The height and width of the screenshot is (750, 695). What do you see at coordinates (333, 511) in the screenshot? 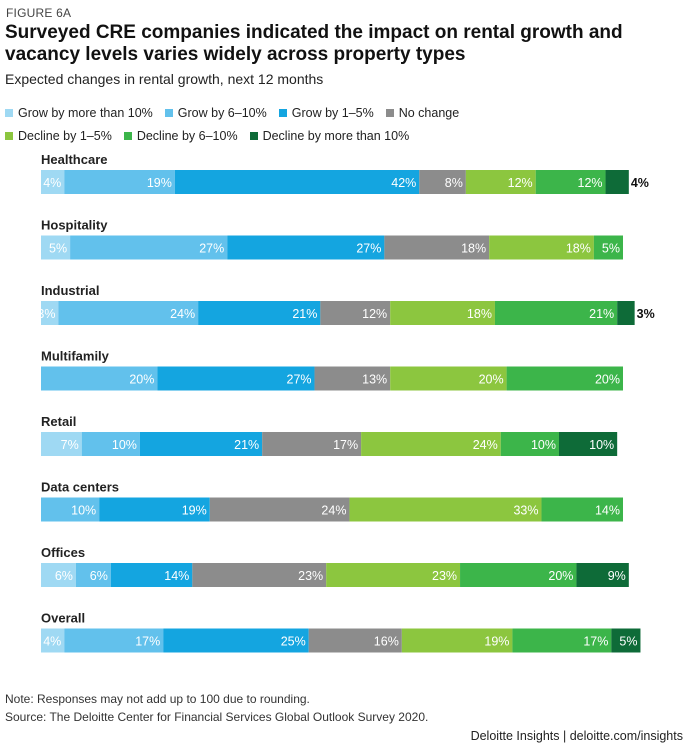
I see `data-label: 24%` at bounding box center [333, 511].